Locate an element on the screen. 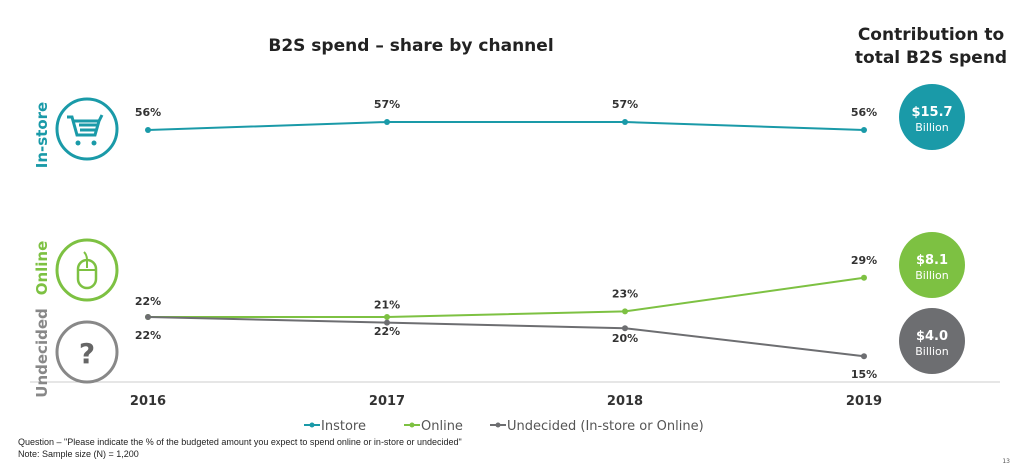 The height and width of the screenshot is (464, 1024). contribution-value: $8.1 is located at coordinates (932, 260).